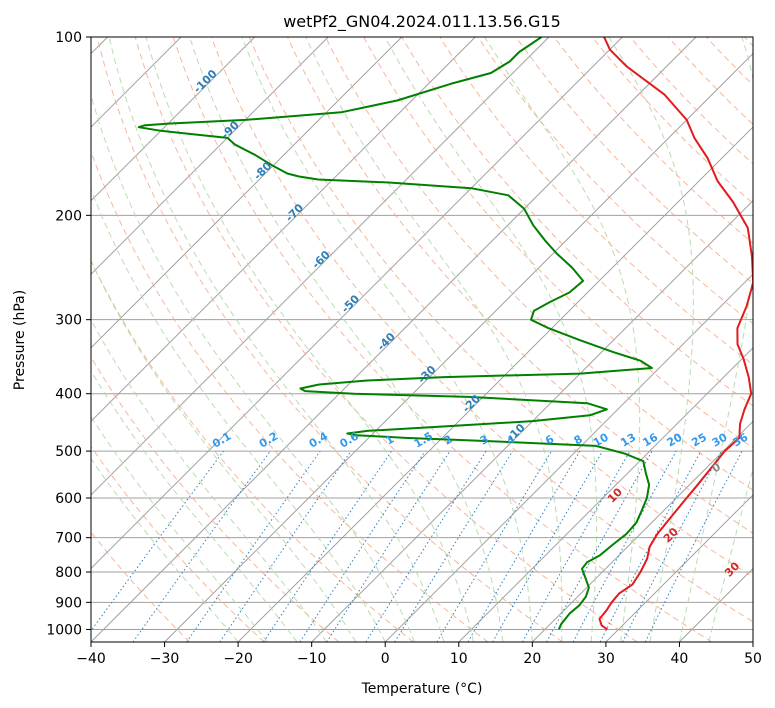 The width and height of the screenshot is (775, 708). What do you see at coordinates (221, 440) in the screenshot?
I see `mixing-ratio-label: 0.1` at bounding box center [221, 440].